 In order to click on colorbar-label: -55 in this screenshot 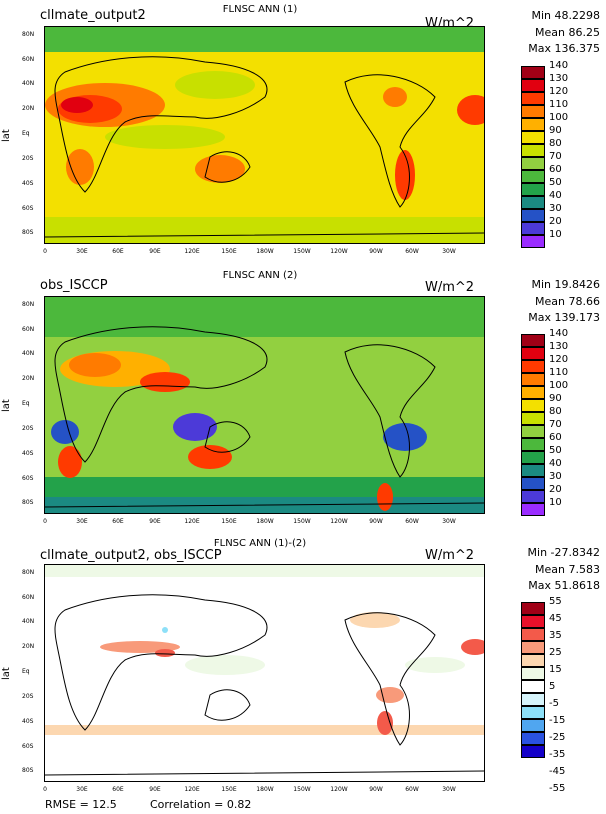, I will do `click(557, 788)`.